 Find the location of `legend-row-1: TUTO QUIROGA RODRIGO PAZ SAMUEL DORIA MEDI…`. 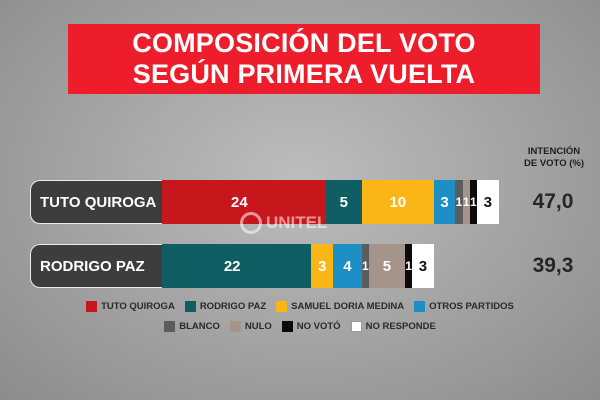

legend-row-1: TUTO QUIROGA RODRIGO PAZ SAMUEL DORIA MEDI… is located at coordinates (300, 306).